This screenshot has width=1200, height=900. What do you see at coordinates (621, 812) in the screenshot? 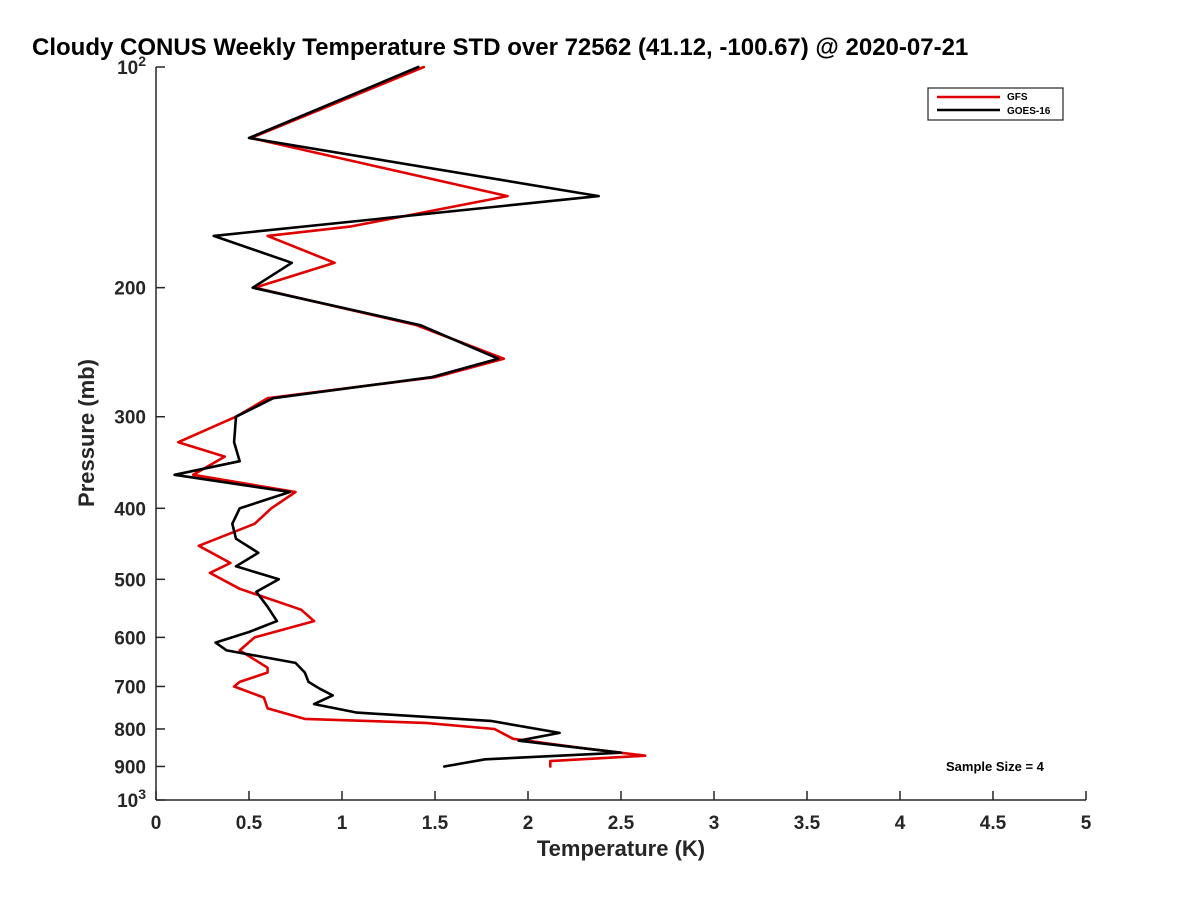
I see `x-axis-ticks: 0 0.5 1 1.5 2 2.5 3 3.5 4 4.5 5` at bounding box center [621, 812].